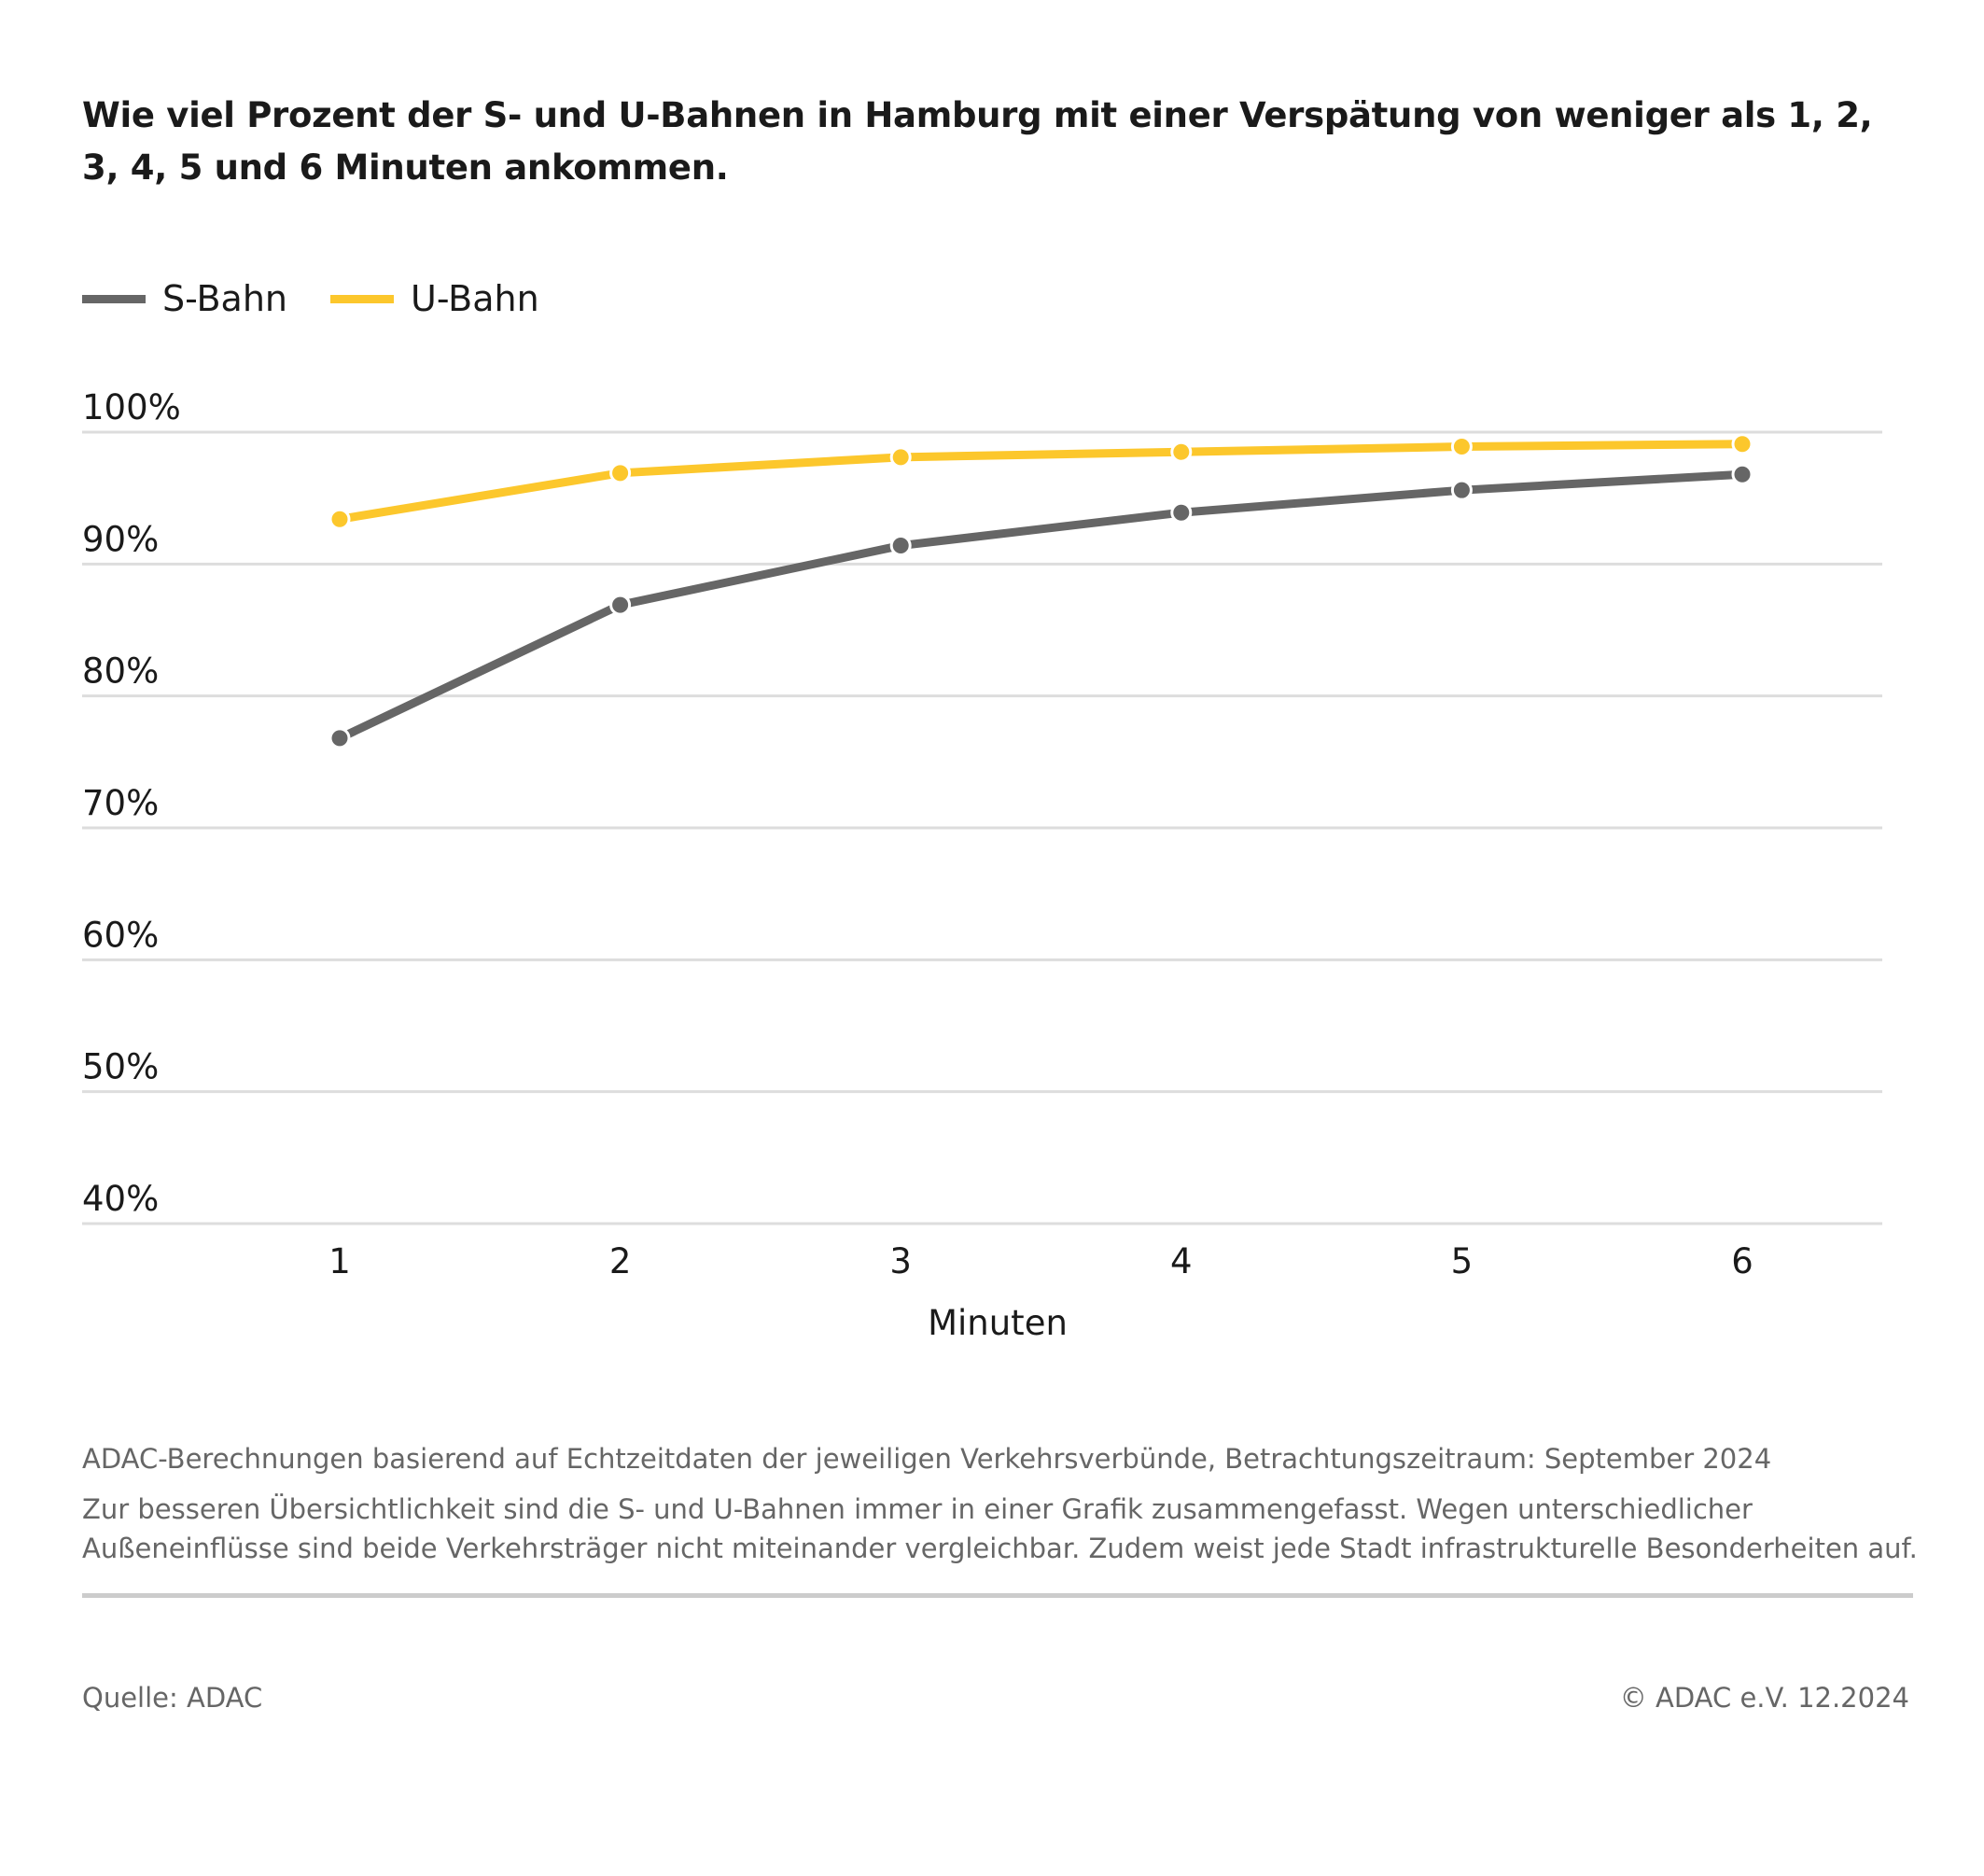 This screenshot has height=1876, width=1984. Describe the element at coordinates (362, 298) in the screenshot. I see `legend-swatch-u-bahn` at that location.